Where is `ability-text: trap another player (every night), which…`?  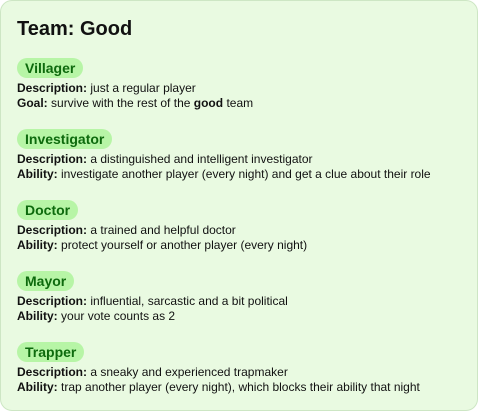 ability-text: trap another player (every night), which… is located at coordinates (240, 387).